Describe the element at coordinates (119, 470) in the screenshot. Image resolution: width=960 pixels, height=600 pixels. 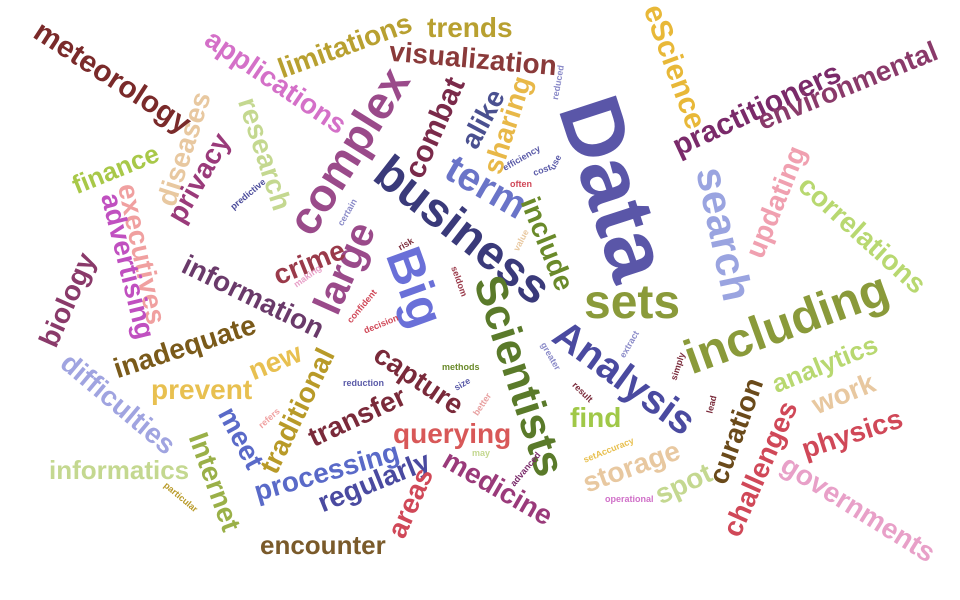
I see `word-informatics: informatics` at that location.